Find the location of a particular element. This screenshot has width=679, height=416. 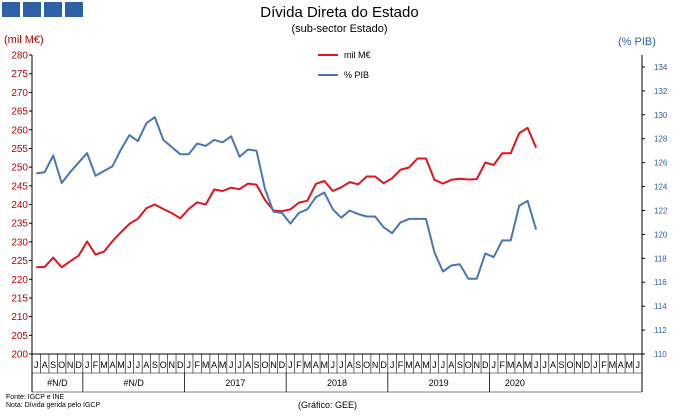

legend-label-debt: mil M€ is located at coordinates (357, 55).